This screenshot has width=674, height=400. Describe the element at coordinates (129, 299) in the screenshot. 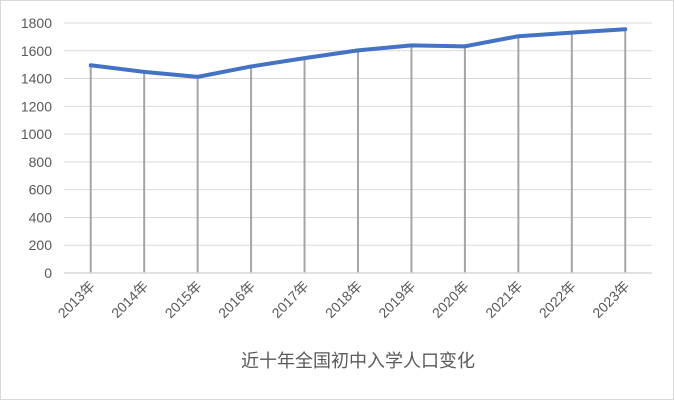

I see `x-tick-label: 2014年` at that location.